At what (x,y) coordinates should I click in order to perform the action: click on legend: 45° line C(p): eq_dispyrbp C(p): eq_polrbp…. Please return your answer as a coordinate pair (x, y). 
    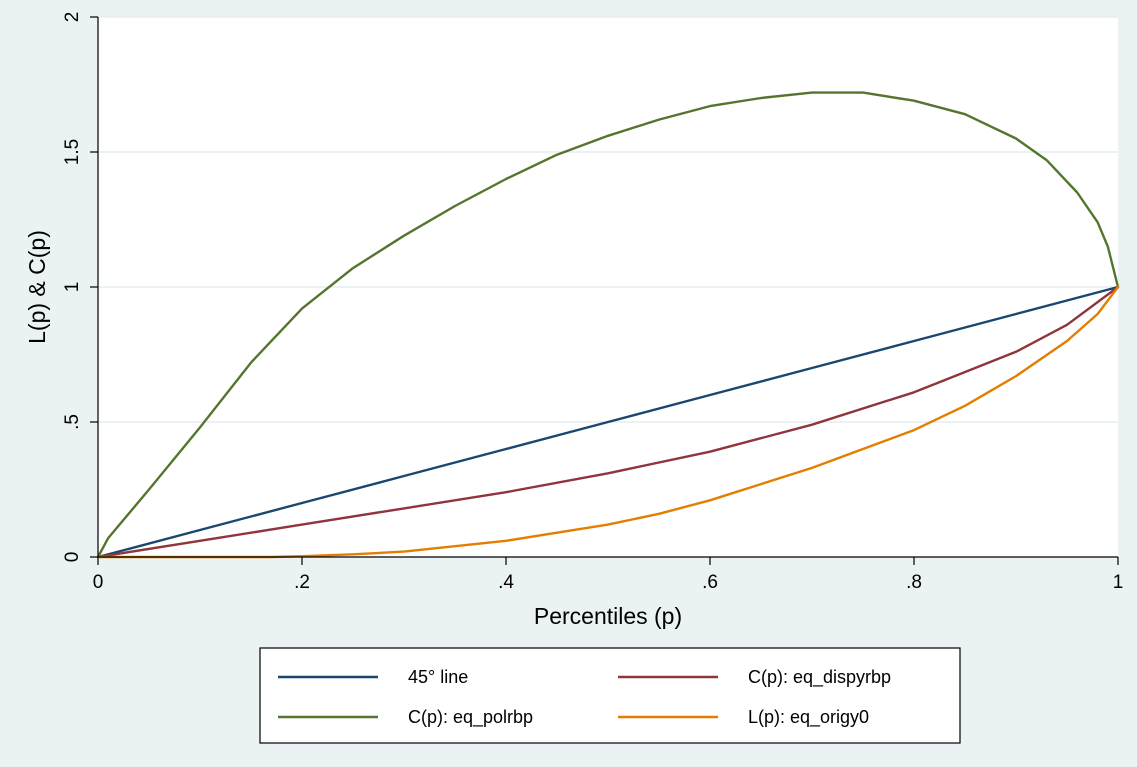
    Looking at the image, I should click on (610, 695).